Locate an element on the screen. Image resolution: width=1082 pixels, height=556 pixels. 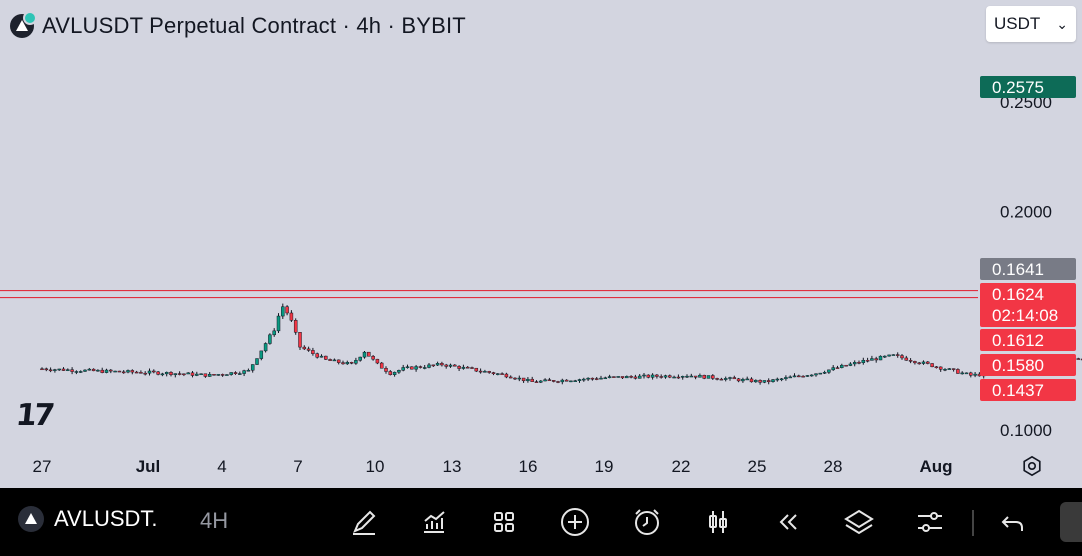
settings-sliders-icon is located at coordinates (930, 522).